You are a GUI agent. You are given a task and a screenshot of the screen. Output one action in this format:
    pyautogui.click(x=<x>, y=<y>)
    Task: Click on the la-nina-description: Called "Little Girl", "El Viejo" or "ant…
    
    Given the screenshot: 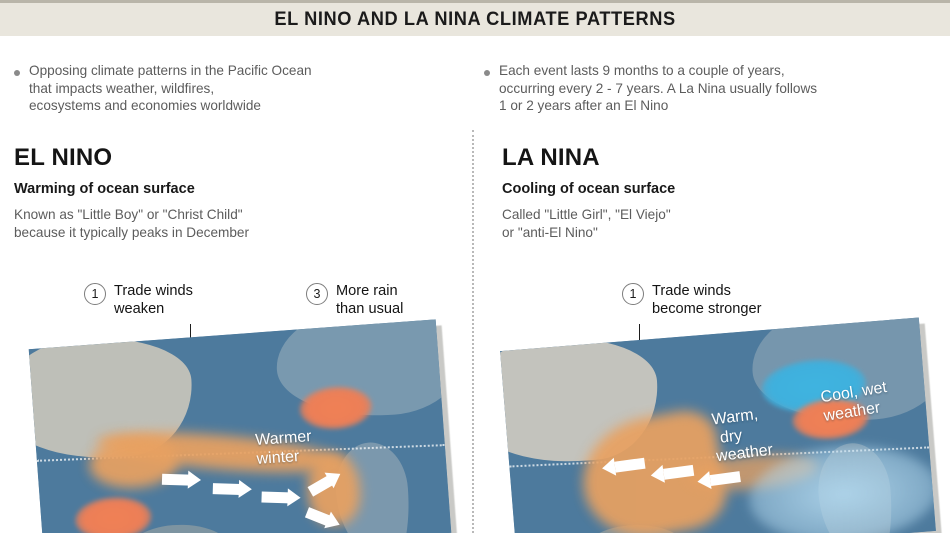 What is the action you would take?
    pyautogui.click(x=586, y=223)
    